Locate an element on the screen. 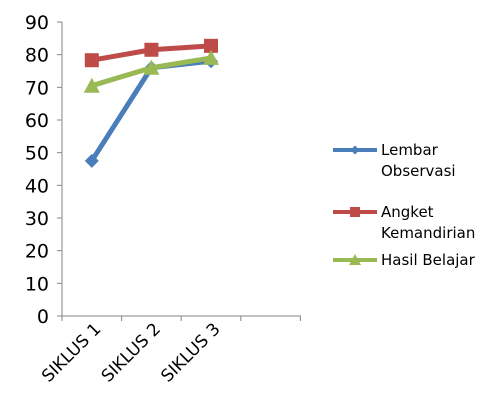 The image size is (493, 414). data-point-diamond is located at coordinates (91, 160).